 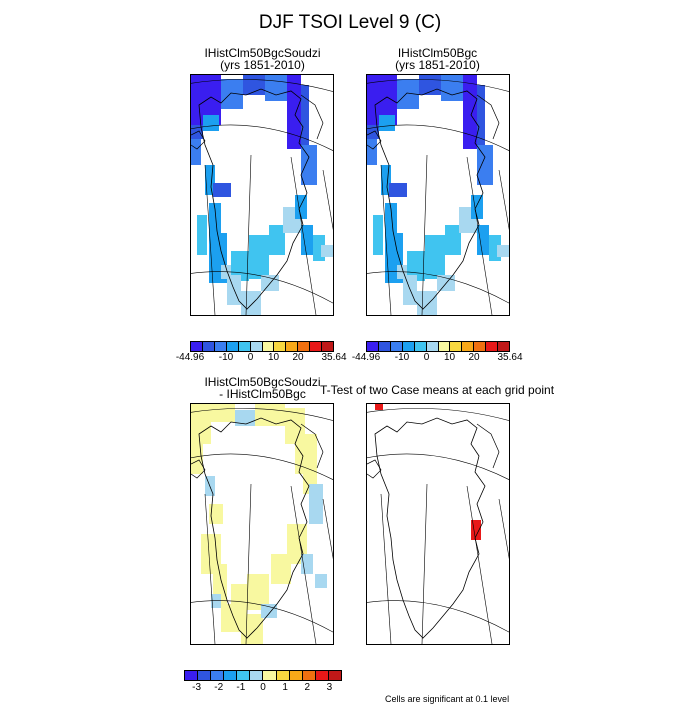 What do you see at coordinates (197, 687) in the screenshot?
I see `colorbar-tick-label: -3` at bounding box center [197, 687].